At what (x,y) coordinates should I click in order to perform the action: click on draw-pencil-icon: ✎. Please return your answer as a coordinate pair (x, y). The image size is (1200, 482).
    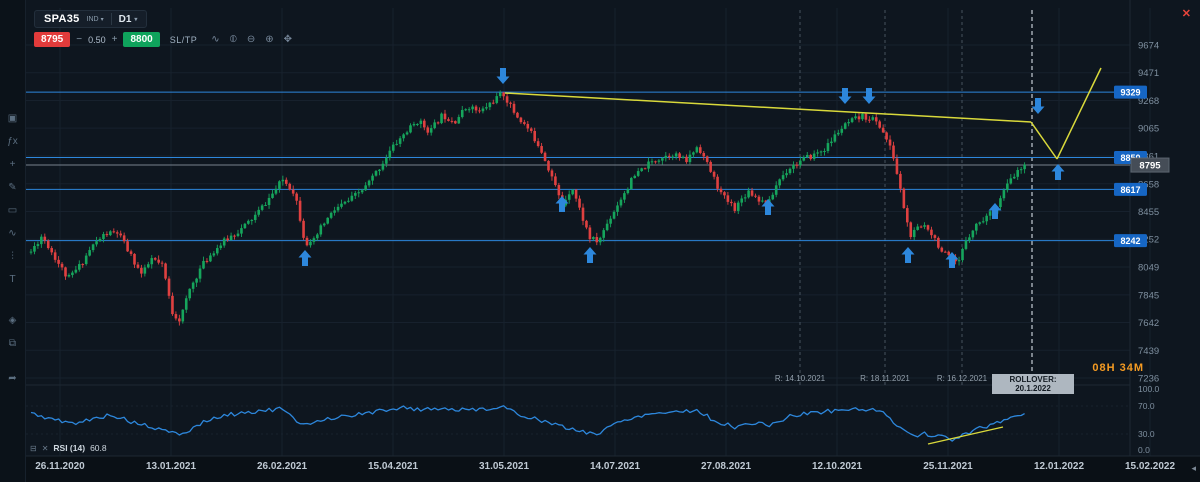
    Looking at the image, I should click on (12, 187).